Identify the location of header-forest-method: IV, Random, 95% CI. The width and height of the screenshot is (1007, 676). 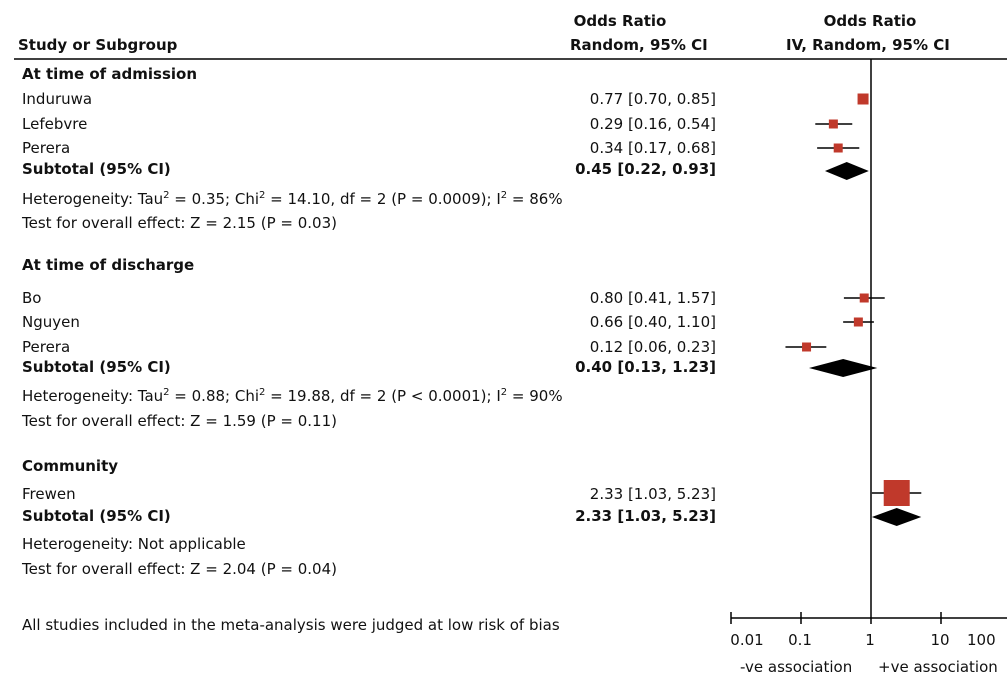
(868, 45).